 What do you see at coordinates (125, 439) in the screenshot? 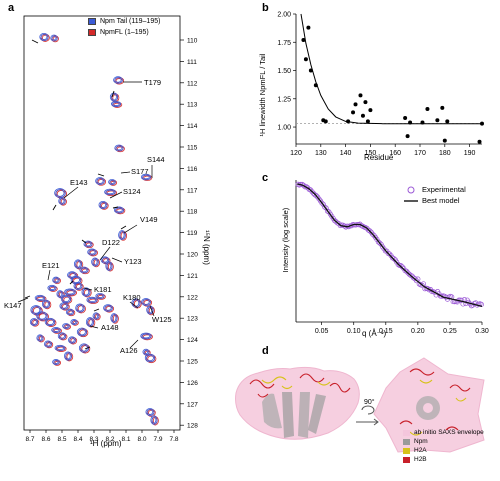
I see `nmr-x-tick-label: 8.1` at bounding box center [125, 439].